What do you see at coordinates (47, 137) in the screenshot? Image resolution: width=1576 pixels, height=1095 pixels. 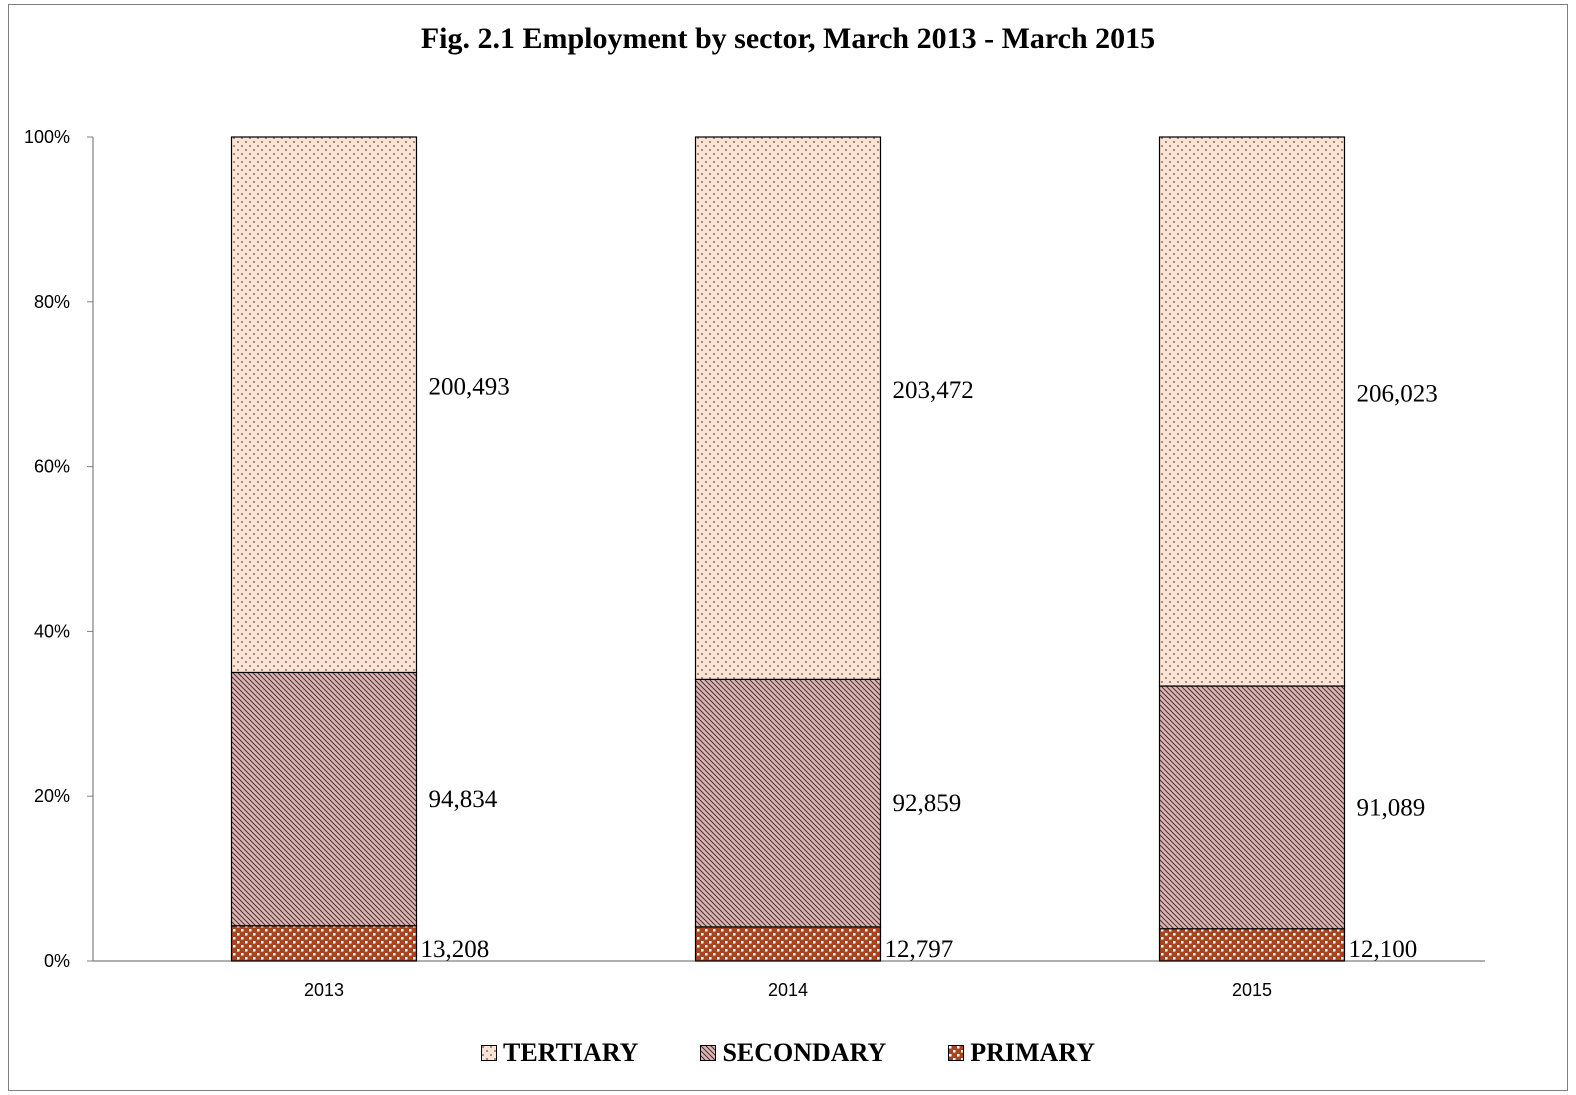 I see `y-tick-label: 100%` at bounding box center [47, 137].